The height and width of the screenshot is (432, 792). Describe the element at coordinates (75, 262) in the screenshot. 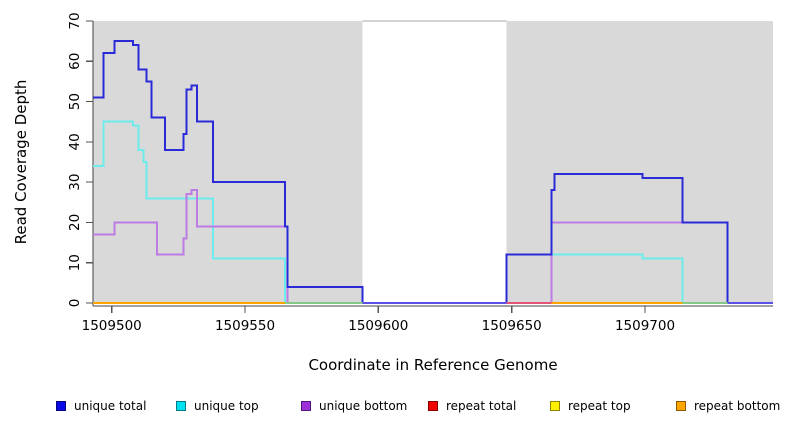

I see `y-tick-label: 10` at that location.